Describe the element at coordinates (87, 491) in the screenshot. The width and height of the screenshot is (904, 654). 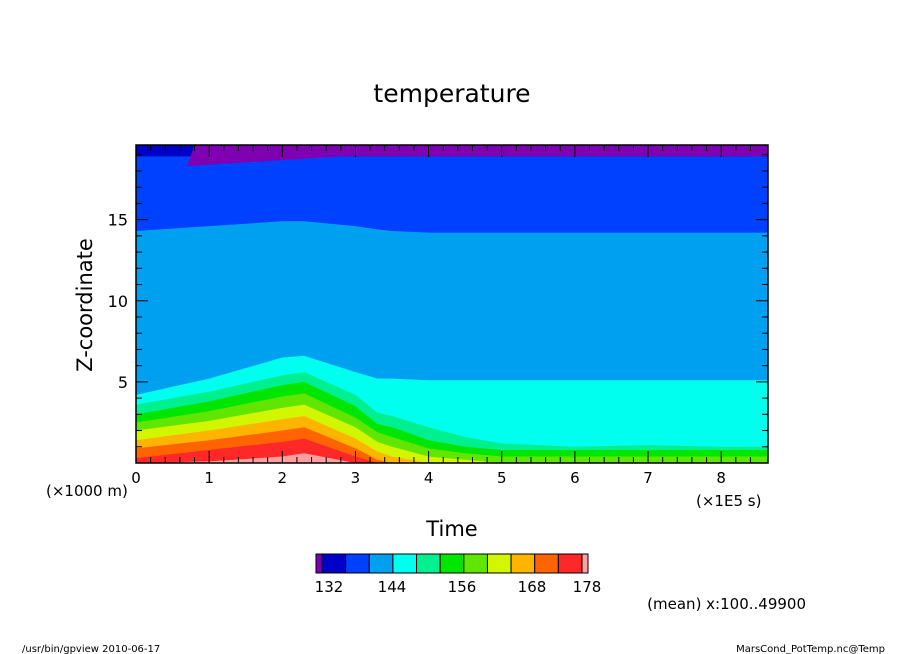
I see `y-unit-label: (×1000 m)` at that location.